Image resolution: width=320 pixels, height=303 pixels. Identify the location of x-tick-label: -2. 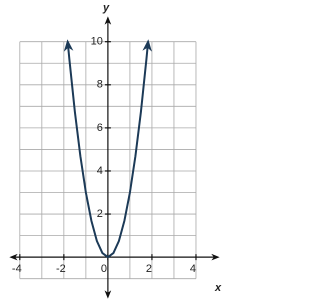
(61, 269).